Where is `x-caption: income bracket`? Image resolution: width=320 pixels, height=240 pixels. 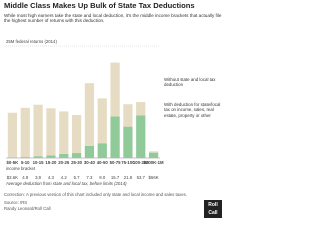 x-caption: income bracket is located at coordinates (21, 168).